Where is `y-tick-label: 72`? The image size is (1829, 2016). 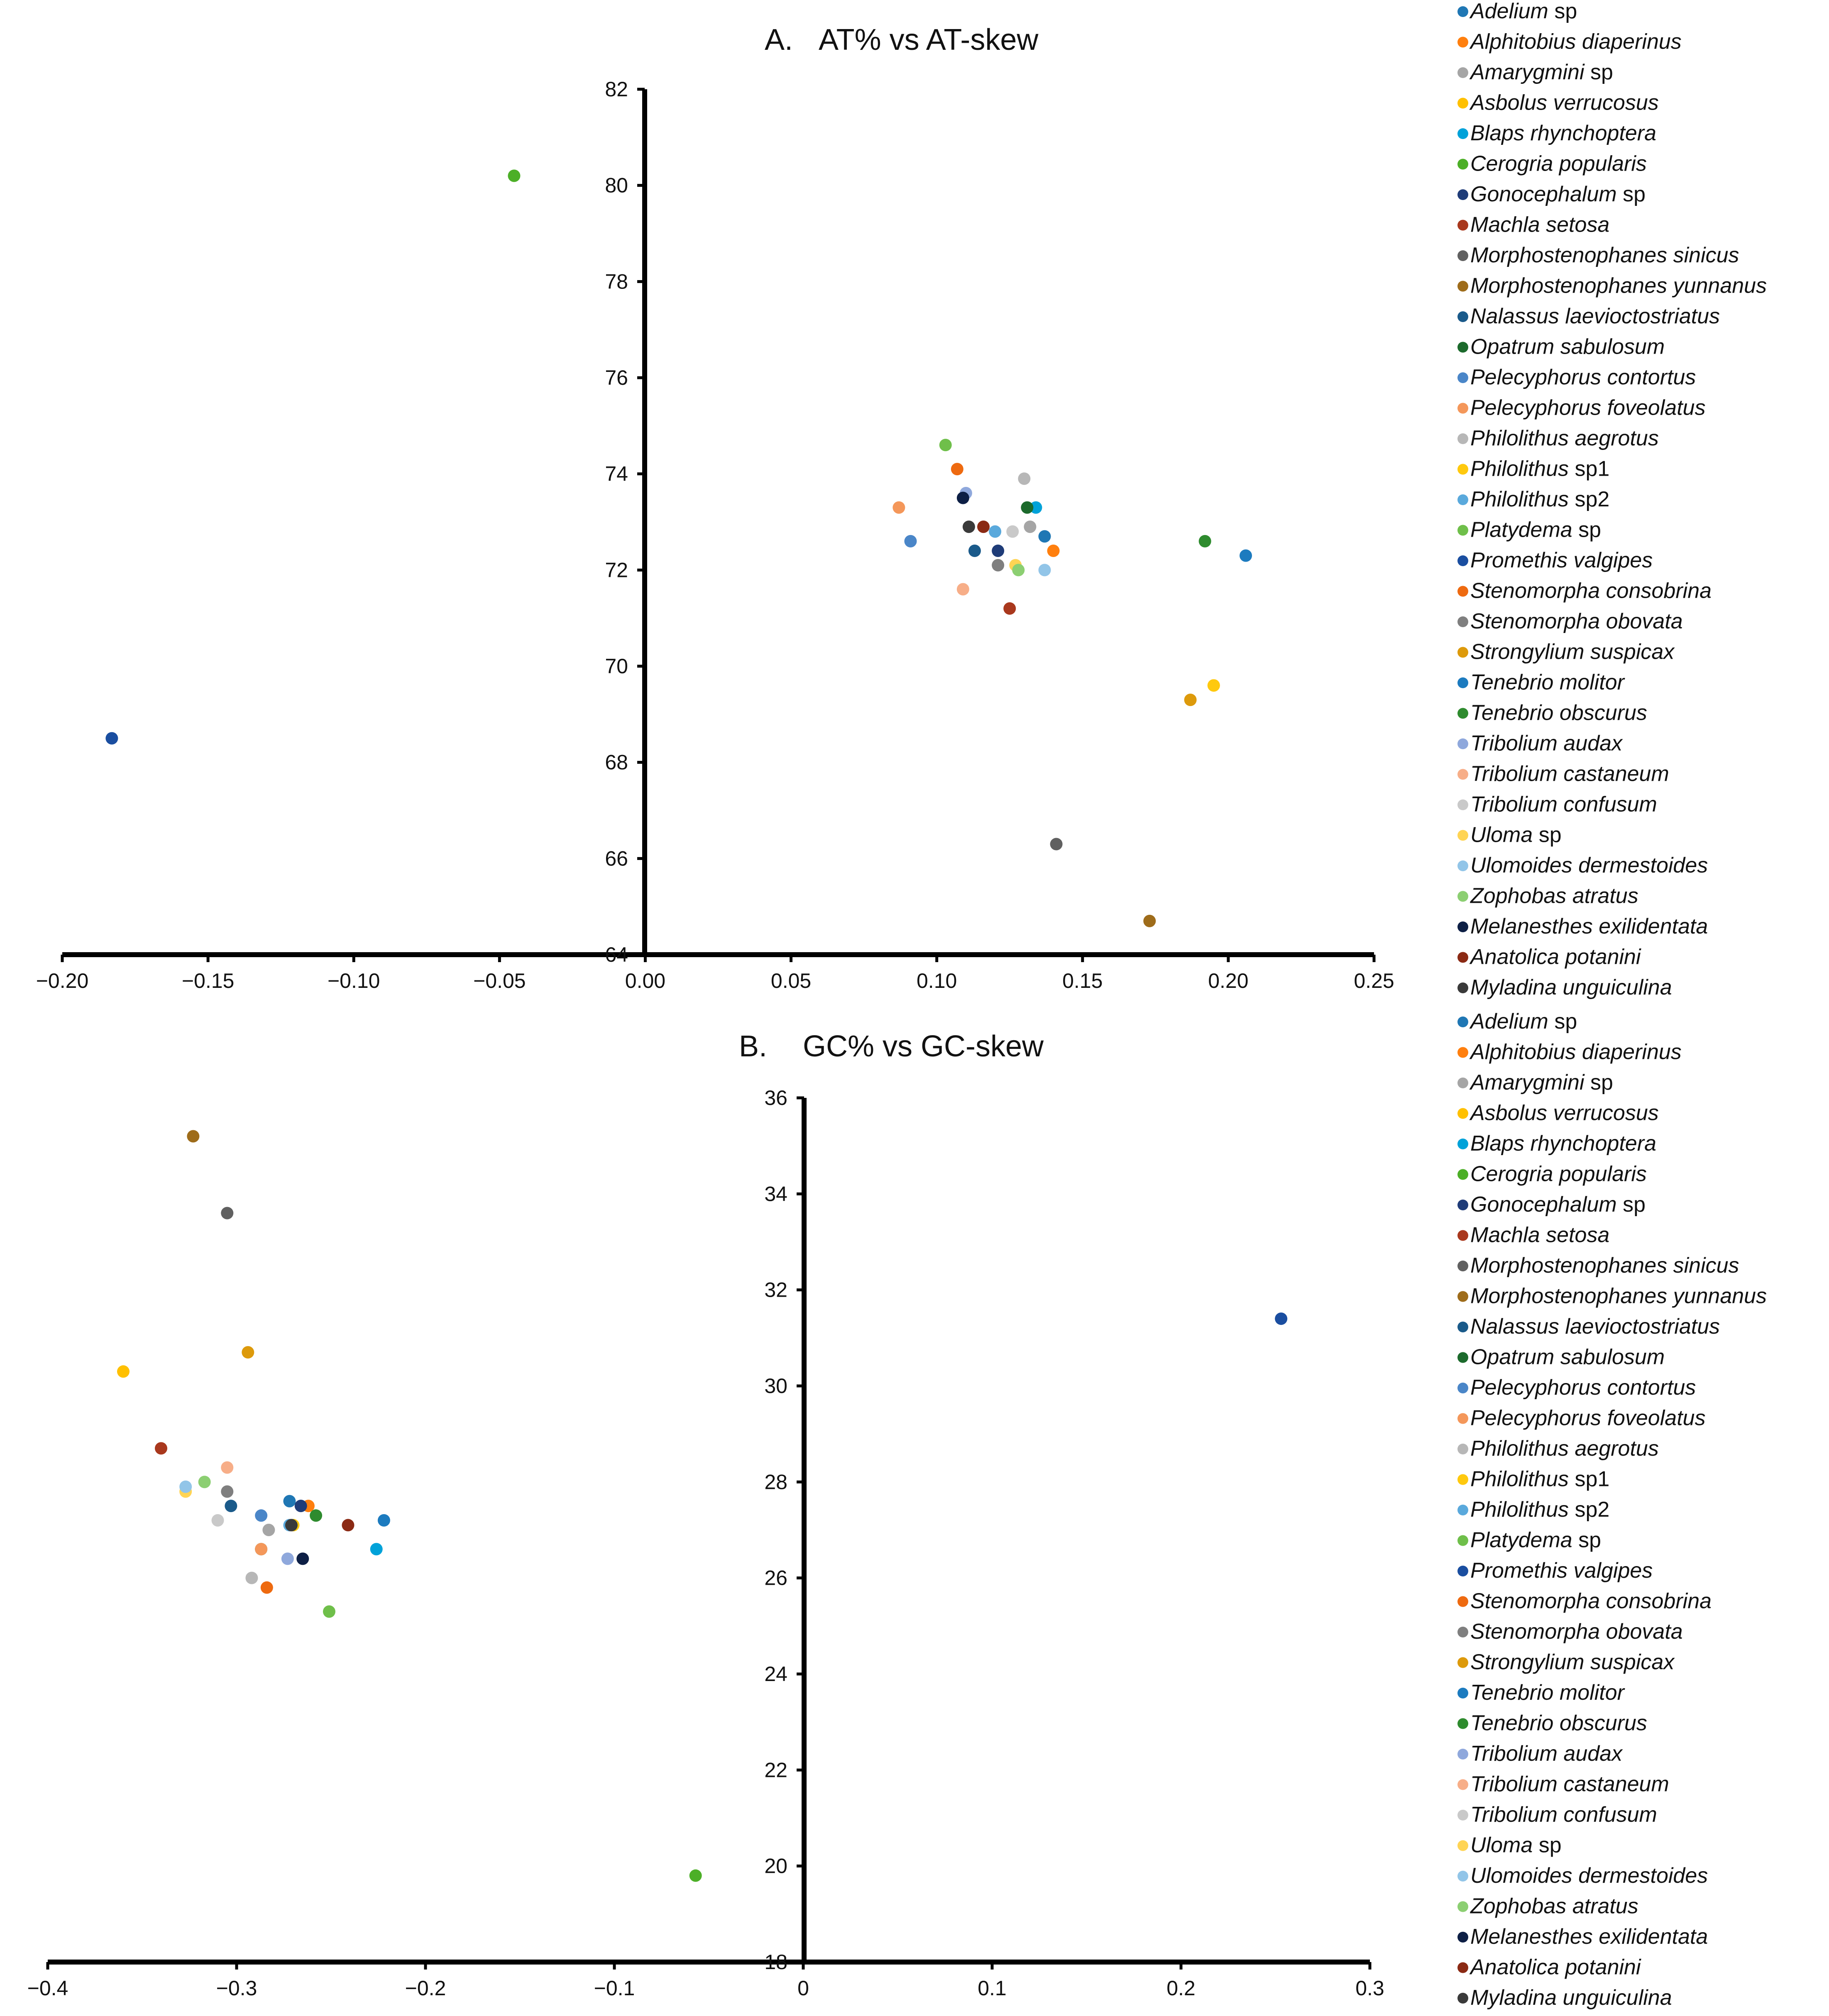 y-tick-label: 72 is located at coordinates (616, 570).